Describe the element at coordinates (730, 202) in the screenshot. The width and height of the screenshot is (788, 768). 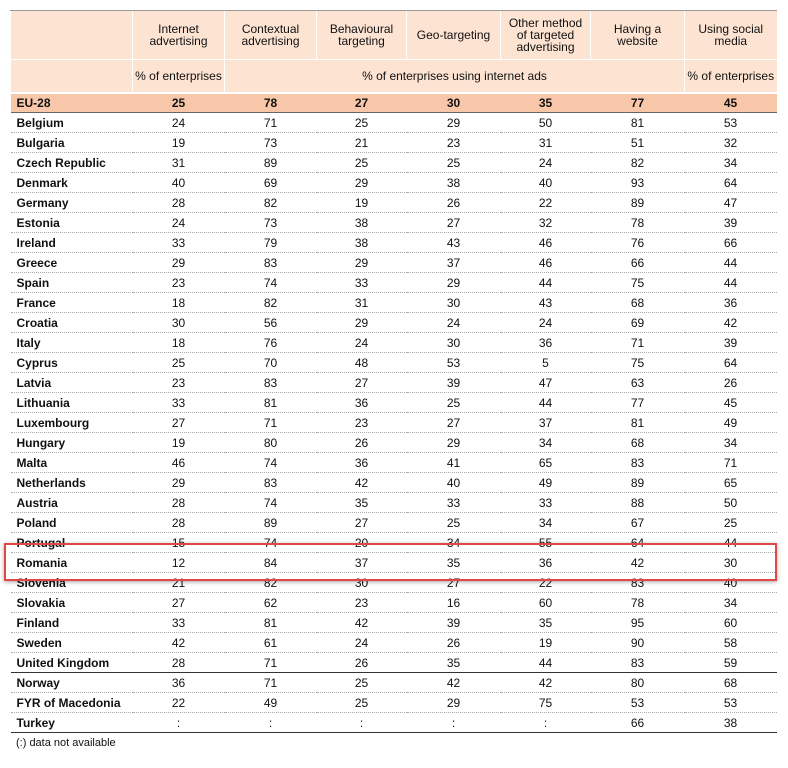
I see `value-cell: 47` at that location.